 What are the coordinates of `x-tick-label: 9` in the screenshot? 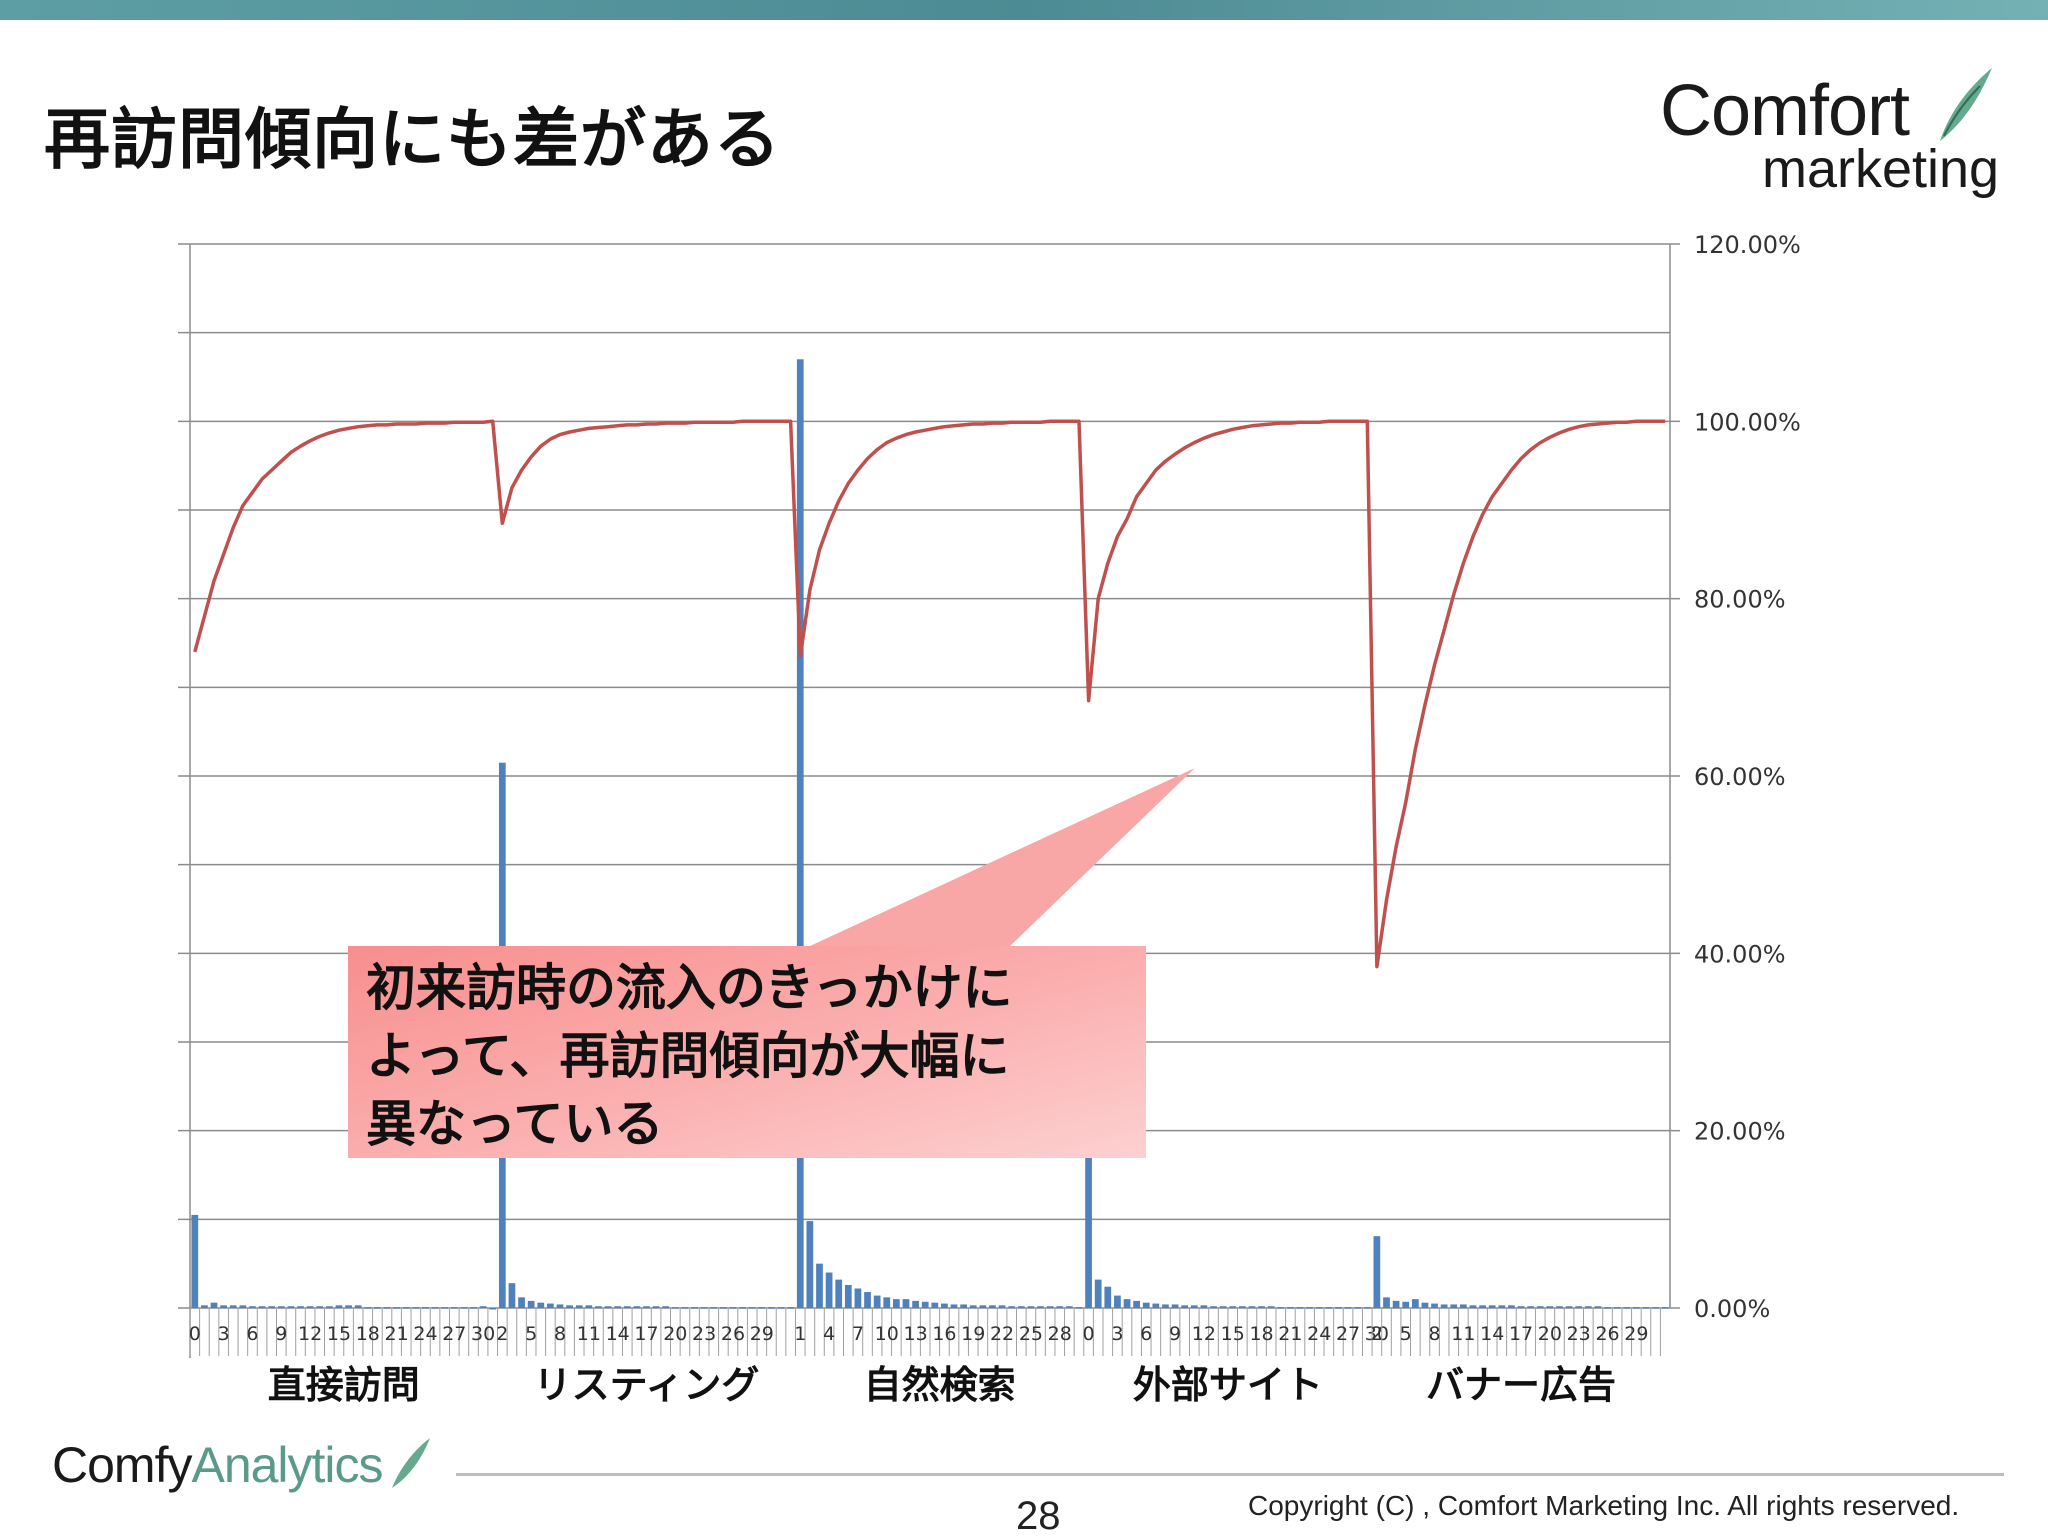 It's located at (1175, 1334).